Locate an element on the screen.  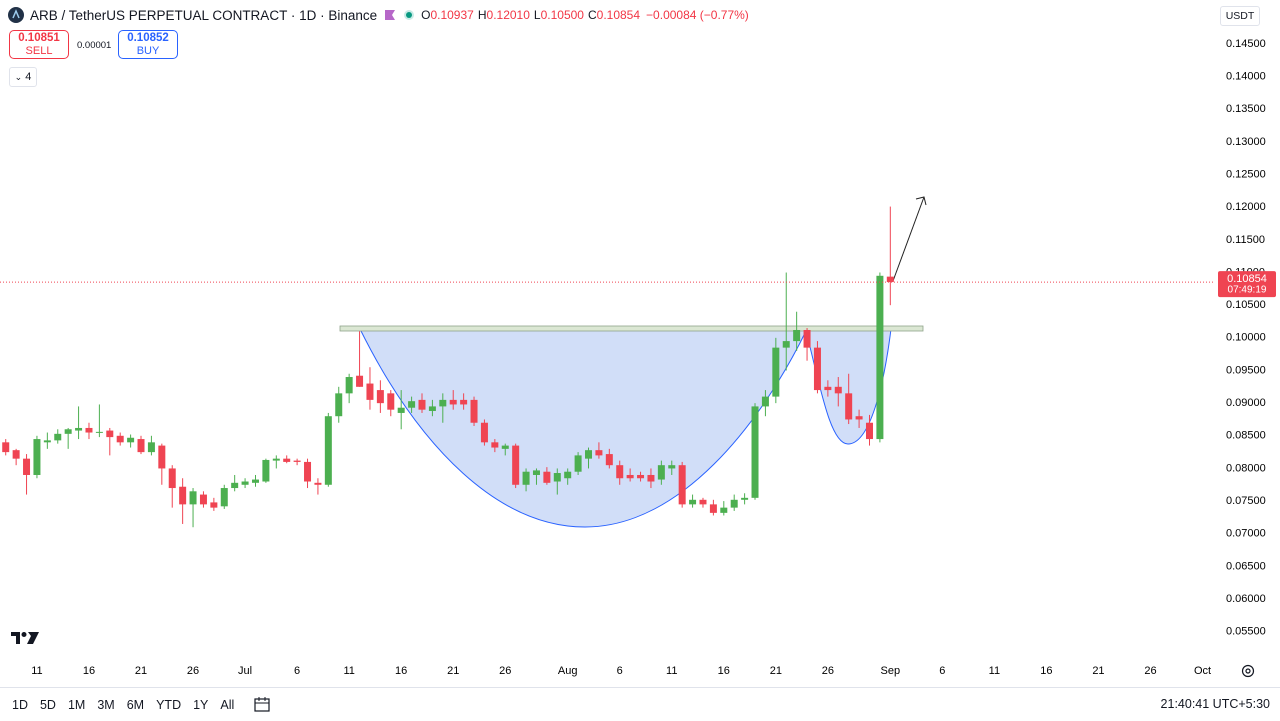
settings-icon is located at coordinates (1248, 671).